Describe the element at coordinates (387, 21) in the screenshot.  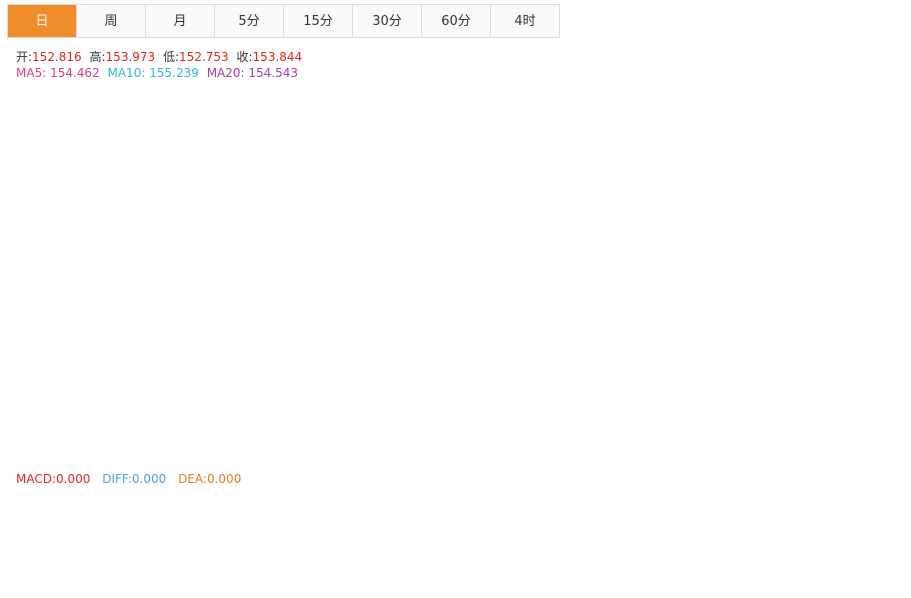
I see `tab-5: 30分` at that location.